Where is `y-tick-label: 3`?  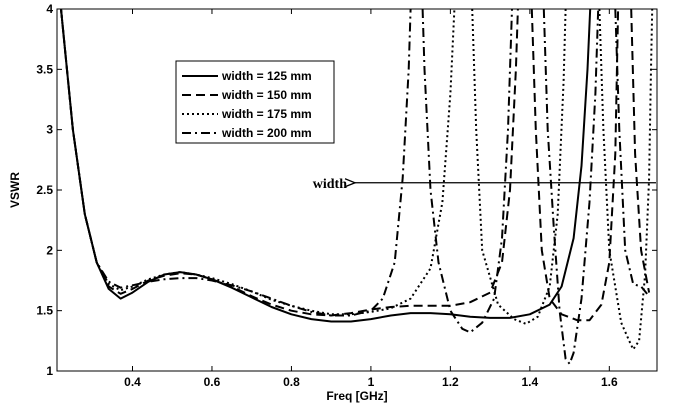 y-tick-label: 3 is located at coordinates (49, 130).